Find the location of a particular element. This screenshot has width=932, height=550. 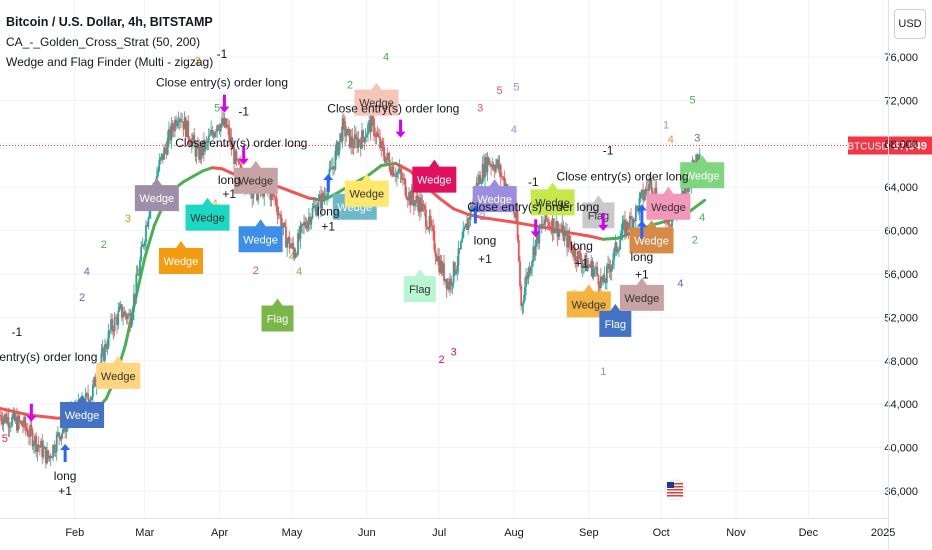

indicator-golden-cross: CA_-_Golden_Cross_Strat (50, 200) is located at coordinates (103, 42).